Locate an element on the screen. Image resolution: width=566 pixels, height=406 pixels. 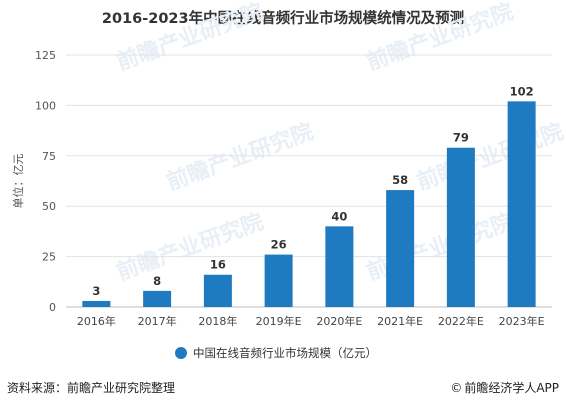
data-label: 16 is located at coordinates (218, 265).